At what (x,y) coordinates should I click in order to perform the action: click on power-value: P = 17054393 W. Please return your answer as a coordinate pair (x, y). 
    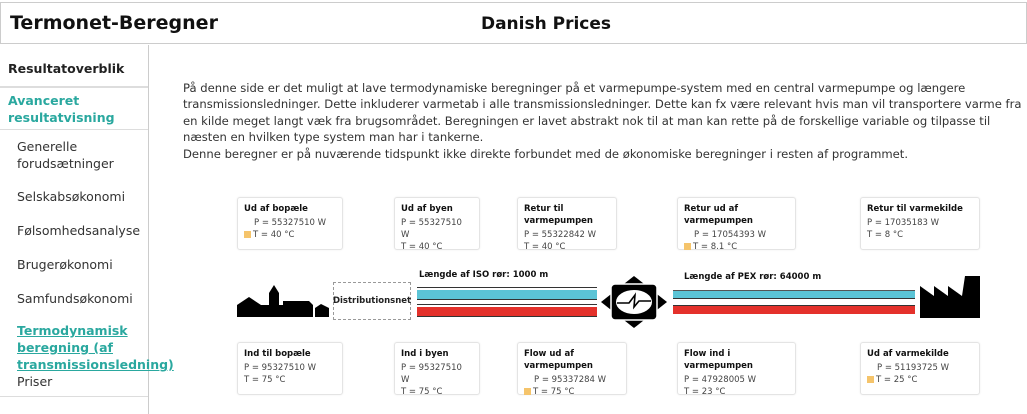
    Looking at the image, I should click on (730, 235).